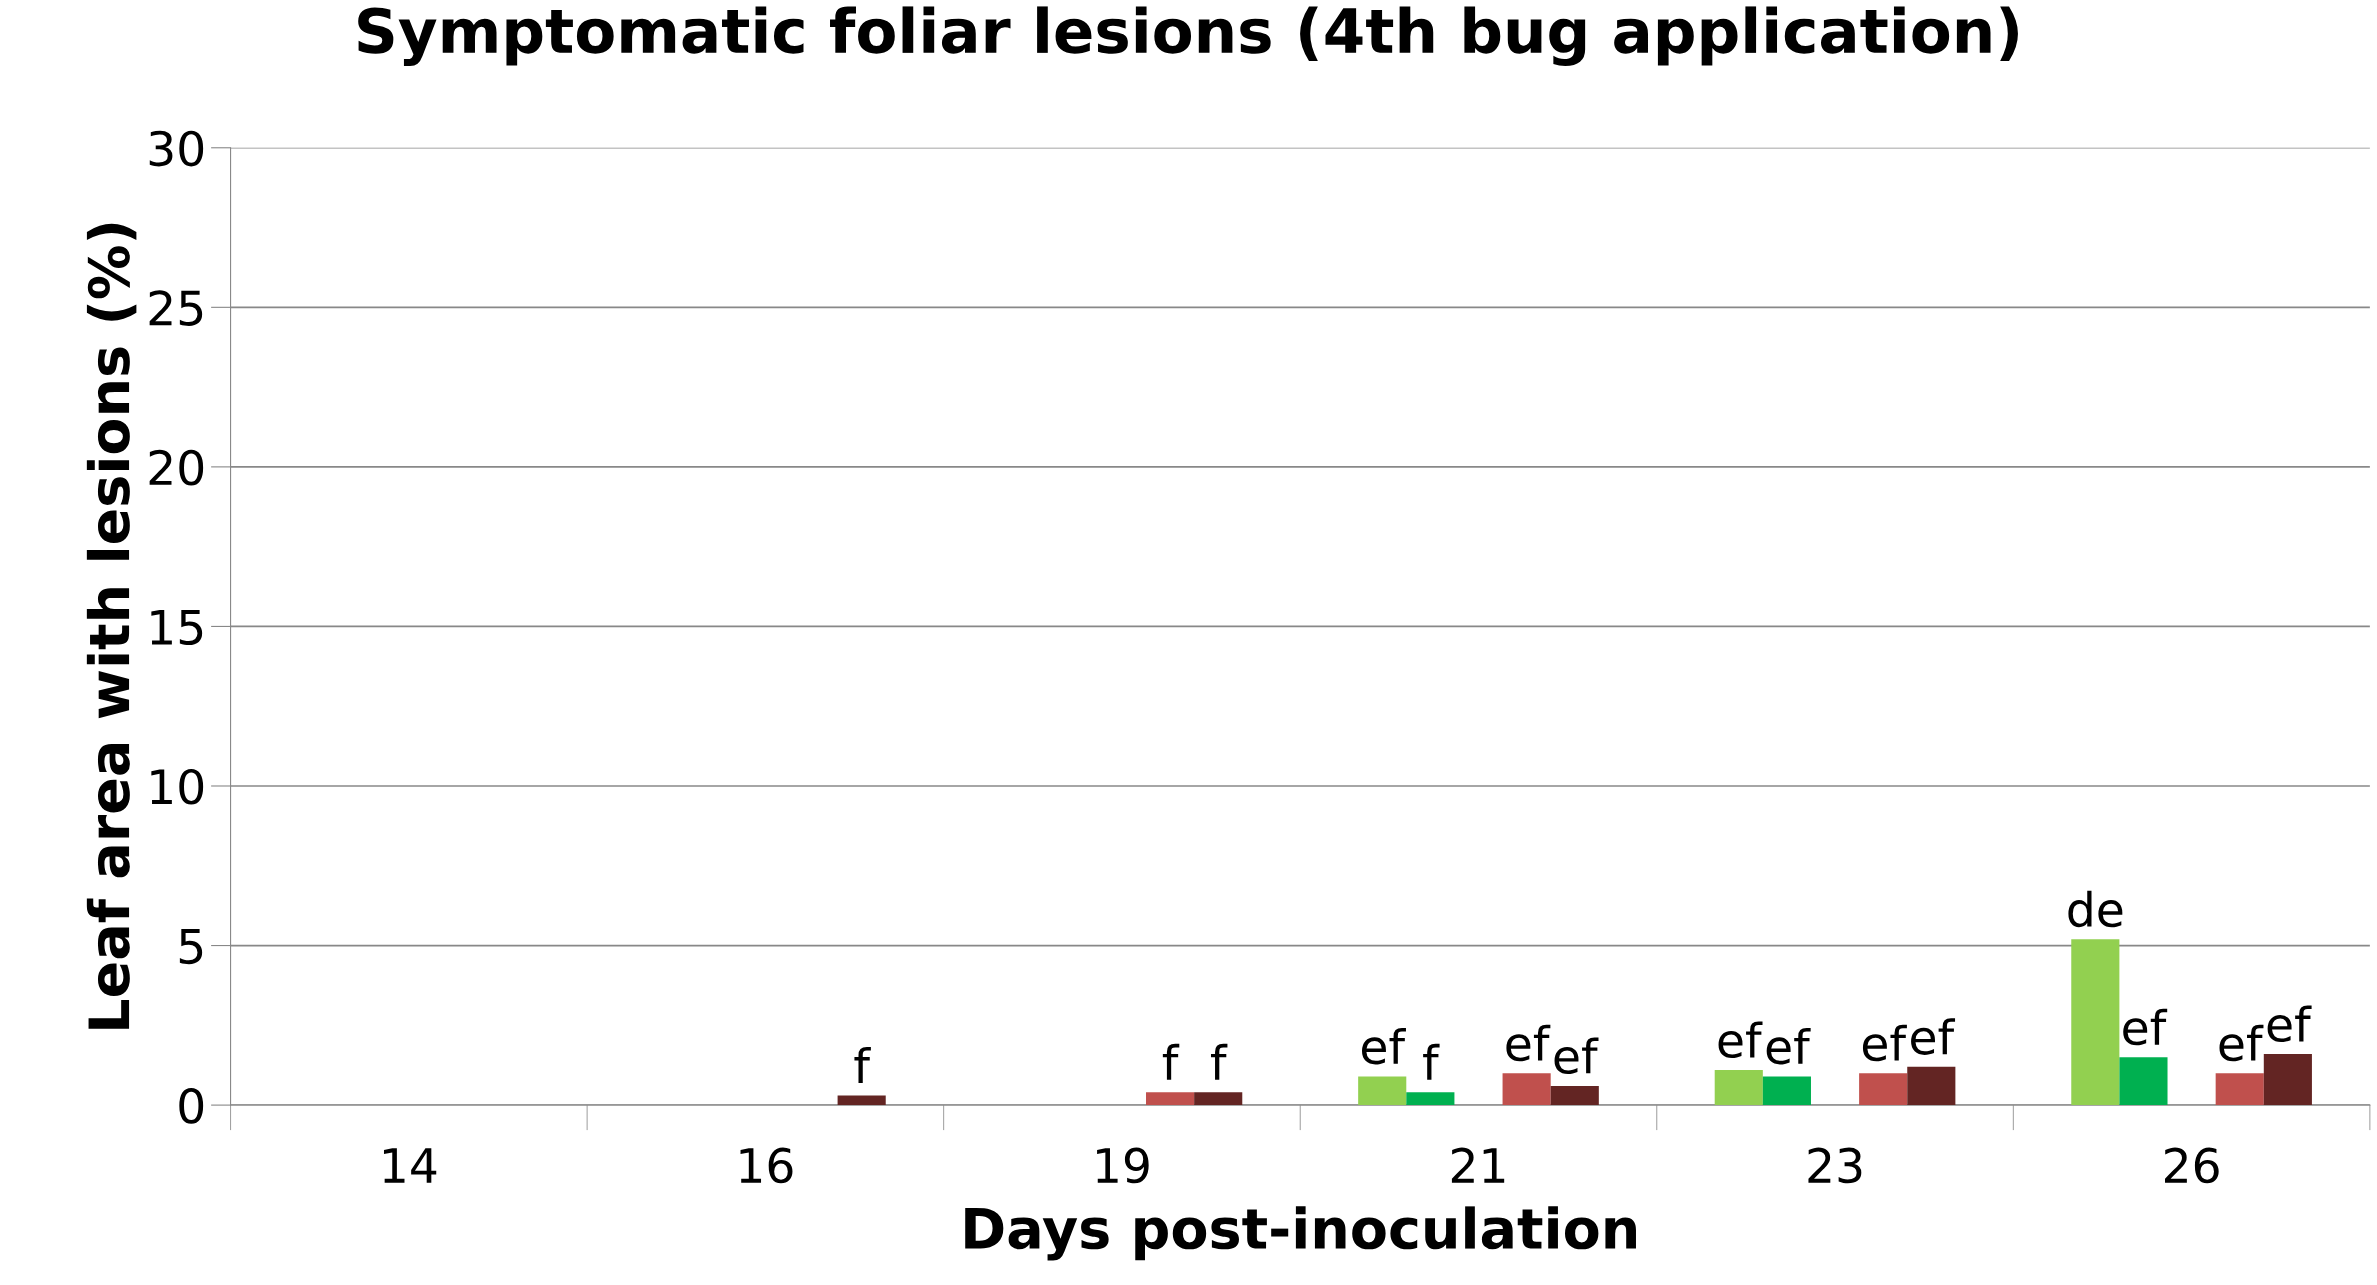  What do you see at coordinates (766, 1165) in the screenshot?
I see `x-tick-label: 16` at bounding box center [766, 1165].